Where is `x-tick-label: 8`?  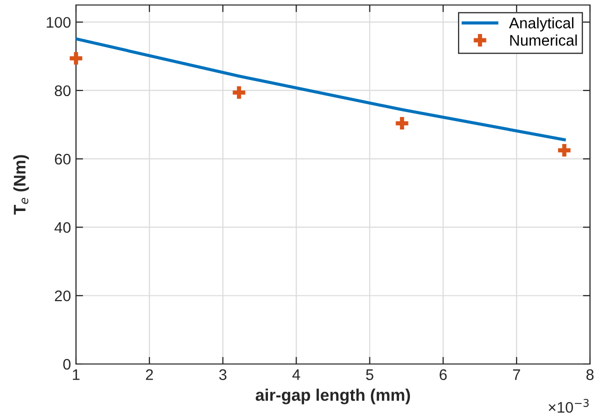
x-tick-label: 8 is located at coordinates (590, 374).